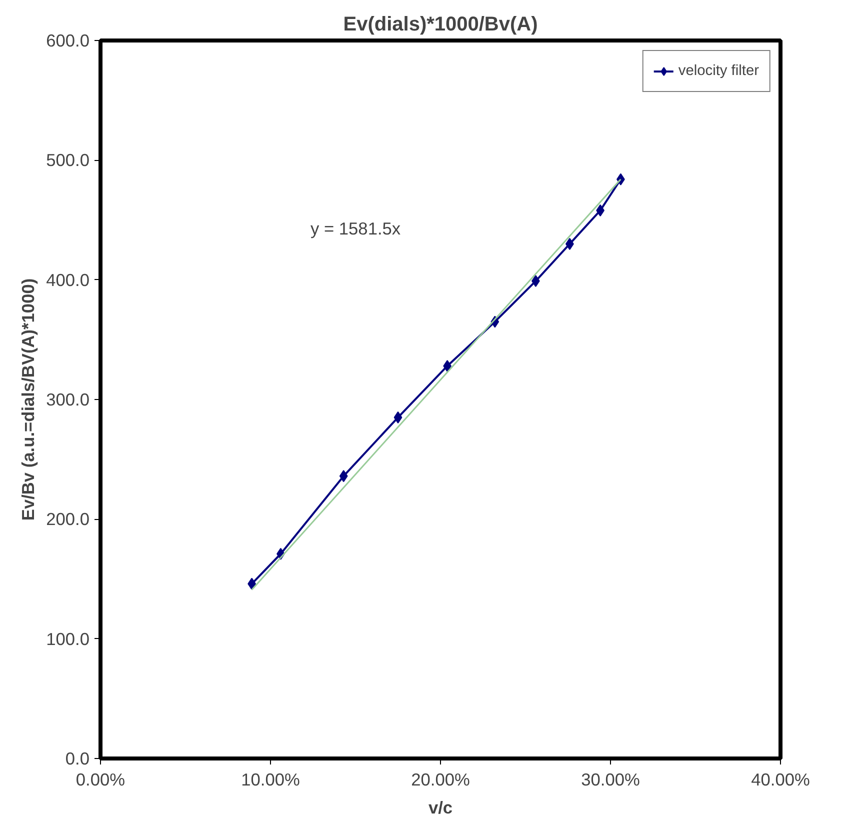 This screenshot has height=832, width=848. I want to click on x-tick-label: 0.00%, so click(101, 780).